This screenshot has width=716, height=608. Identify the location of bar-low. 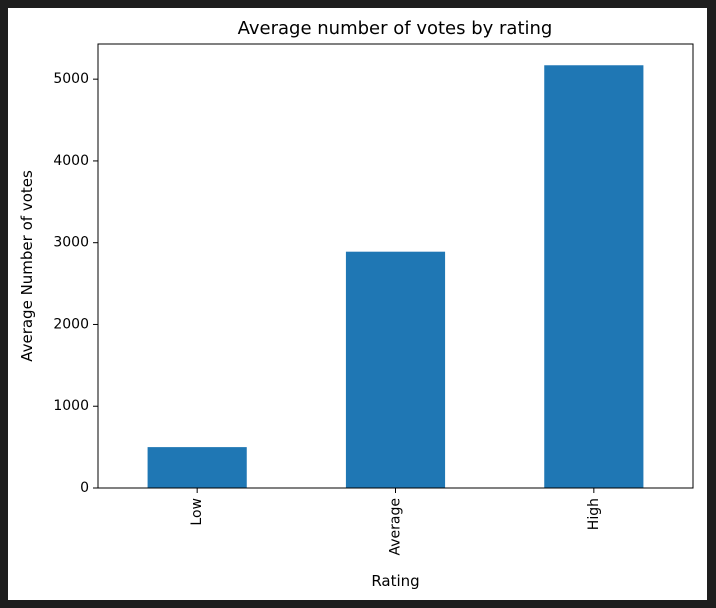
(197, 467).